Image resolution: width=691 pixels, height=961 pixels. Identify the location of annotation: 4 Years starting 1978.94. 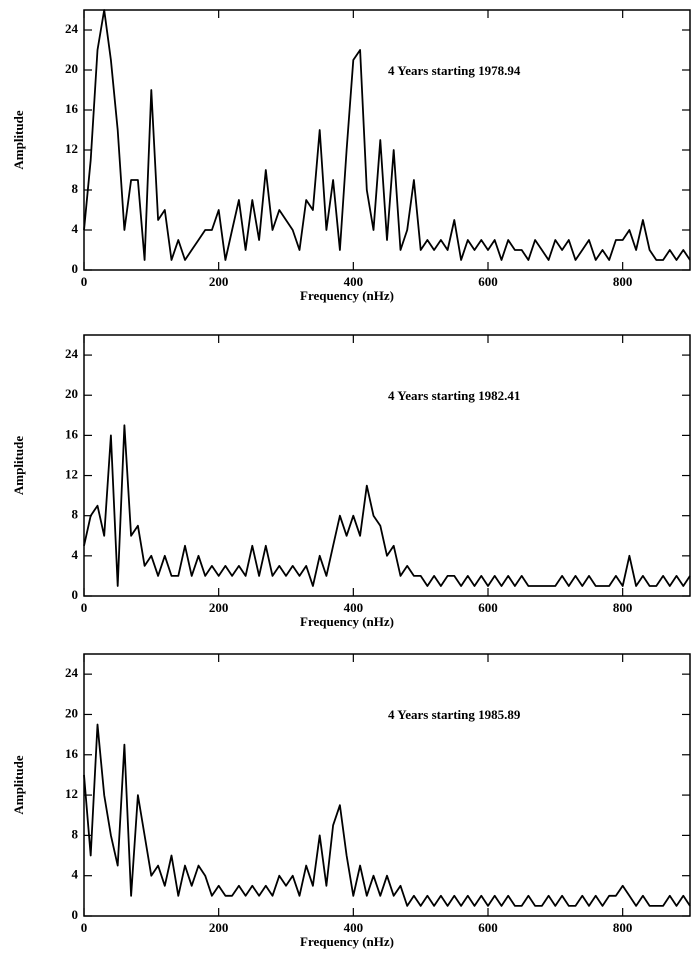
(454, 70).